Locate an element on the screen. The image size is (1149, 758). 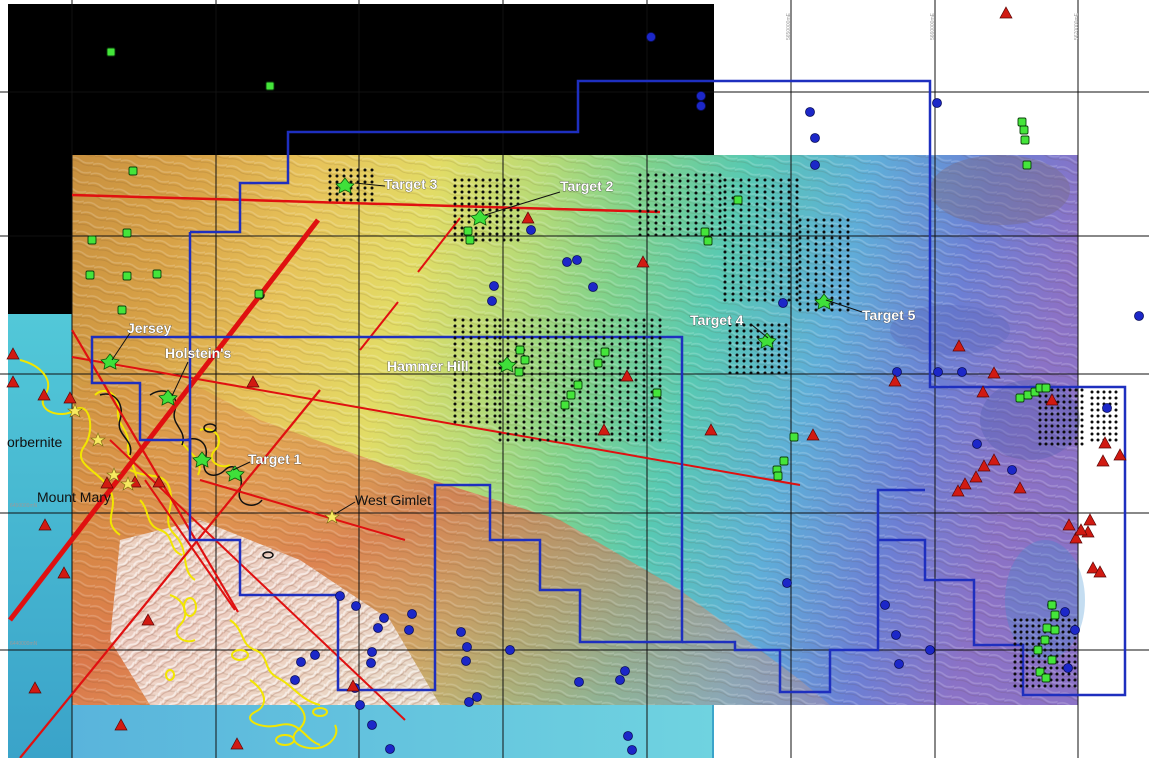
label-torbernite: orbernite is located at coordinates (34, 442).